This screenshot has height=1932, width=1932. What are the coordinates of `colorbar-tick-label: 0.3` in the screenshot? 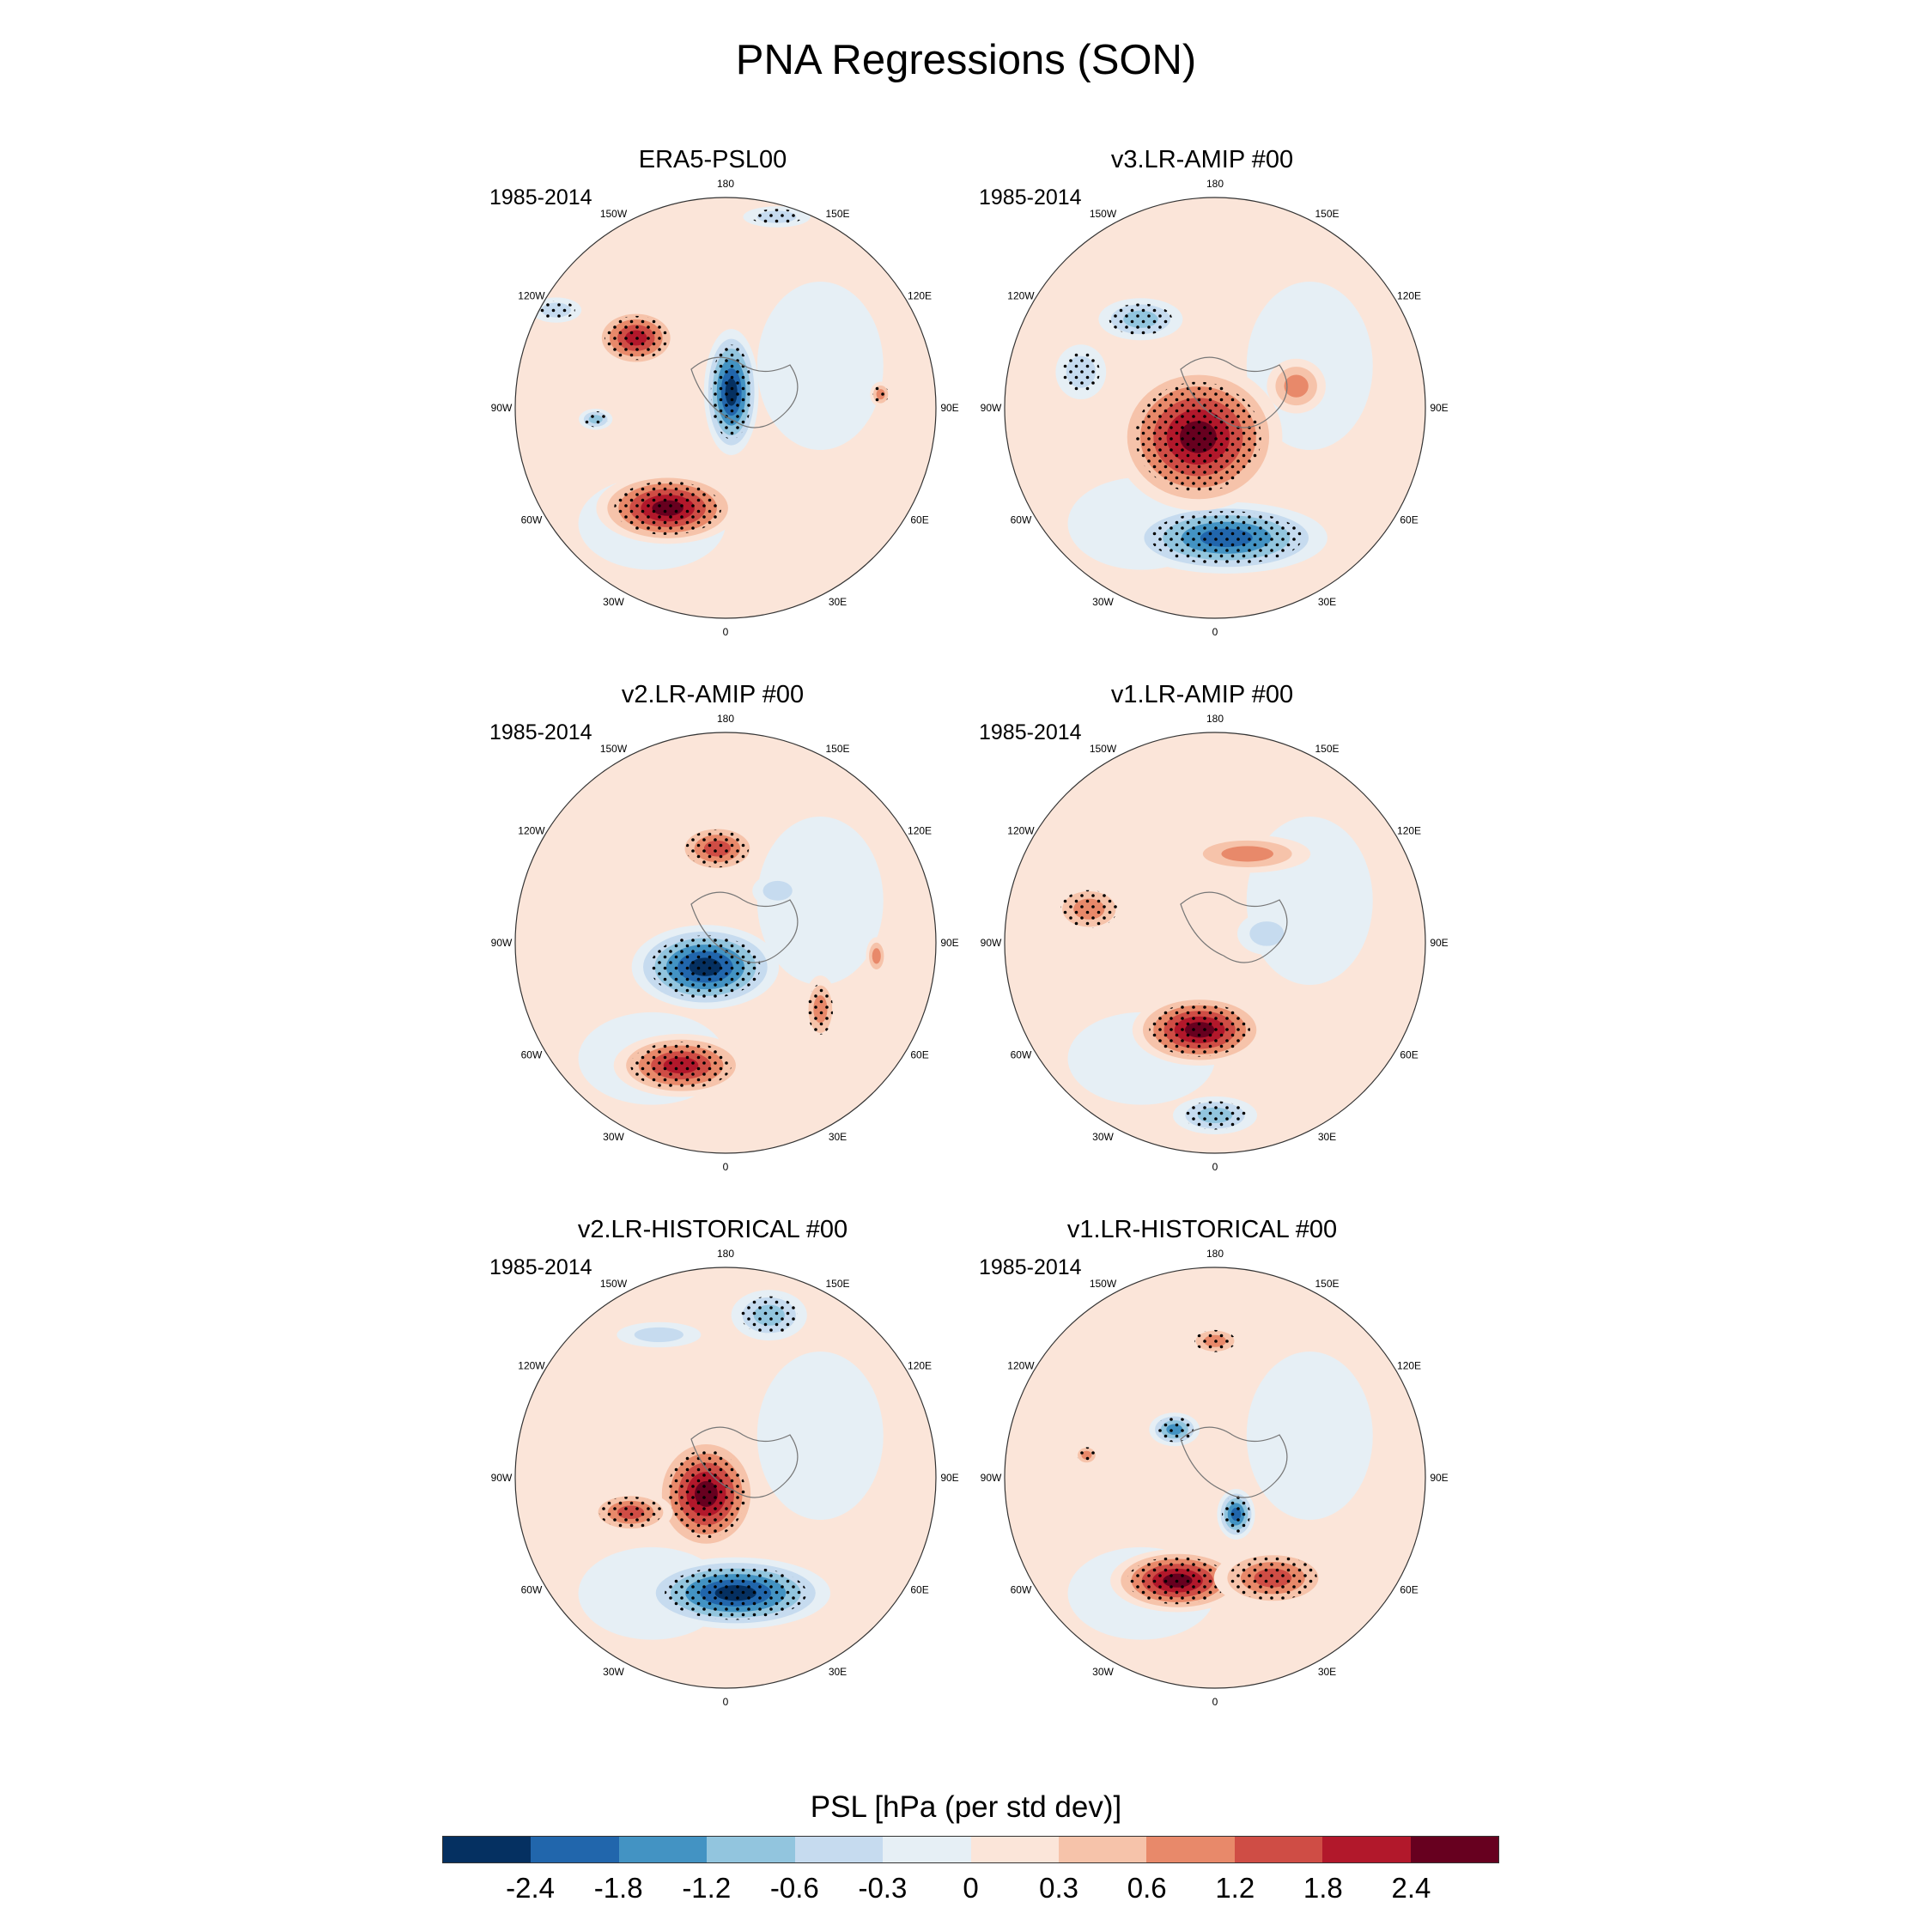 It's located at (1059, 1888).